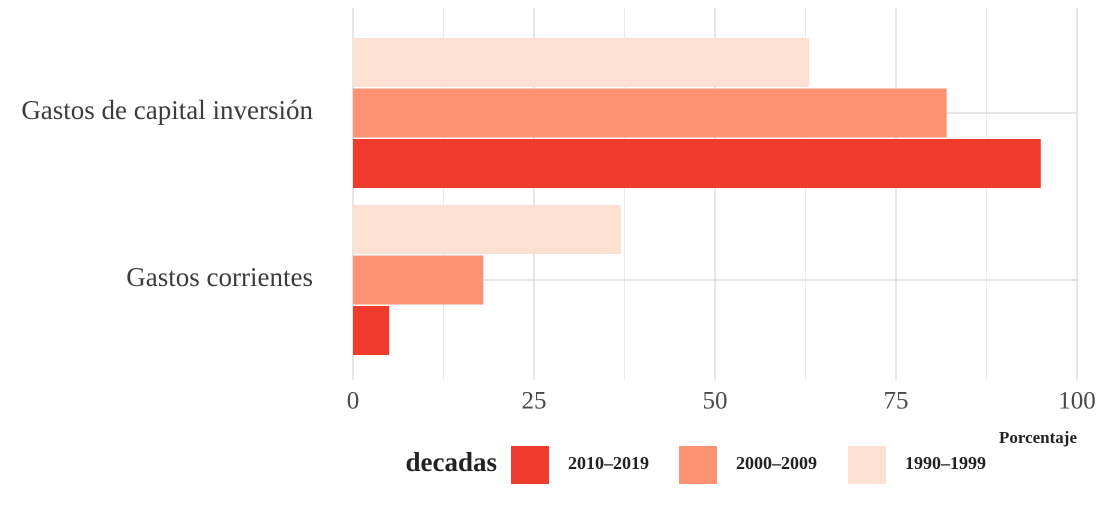 The image size is (1104, 527). I want to click on category-label: Gastos de capital inversión, so click(167, 110).